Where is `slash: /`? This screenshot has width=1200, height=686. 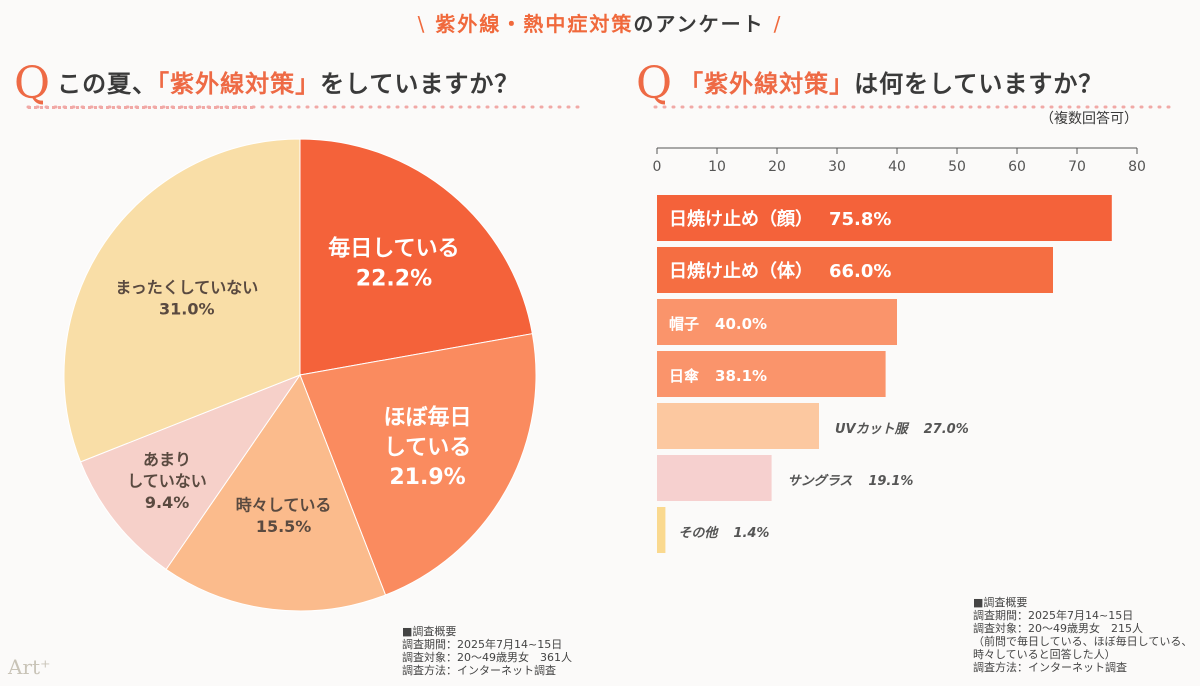 slash: / is located at coordinates (778, 24).